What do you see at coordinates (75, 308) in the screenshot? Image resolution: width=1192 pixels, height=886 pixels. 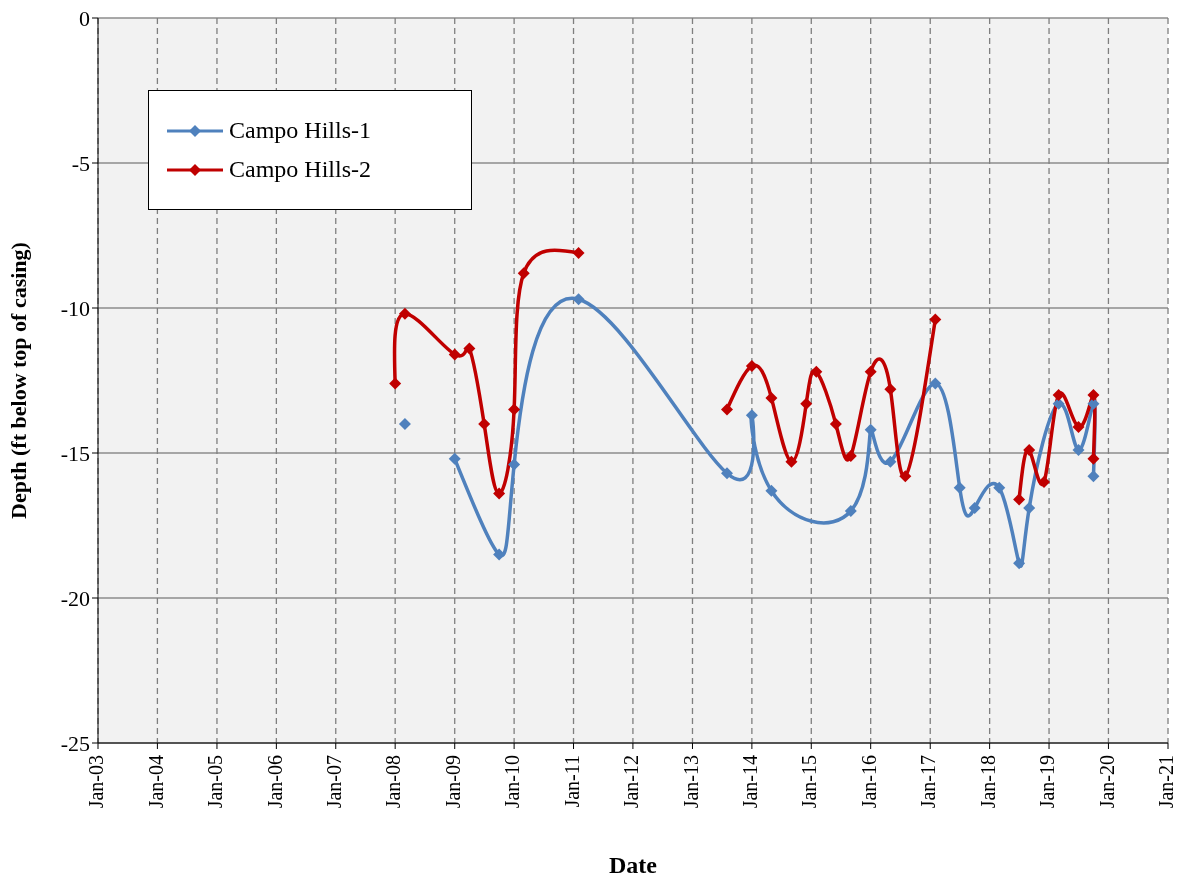 I see `y-tick-label: -10` at bounding box center [75, 308].